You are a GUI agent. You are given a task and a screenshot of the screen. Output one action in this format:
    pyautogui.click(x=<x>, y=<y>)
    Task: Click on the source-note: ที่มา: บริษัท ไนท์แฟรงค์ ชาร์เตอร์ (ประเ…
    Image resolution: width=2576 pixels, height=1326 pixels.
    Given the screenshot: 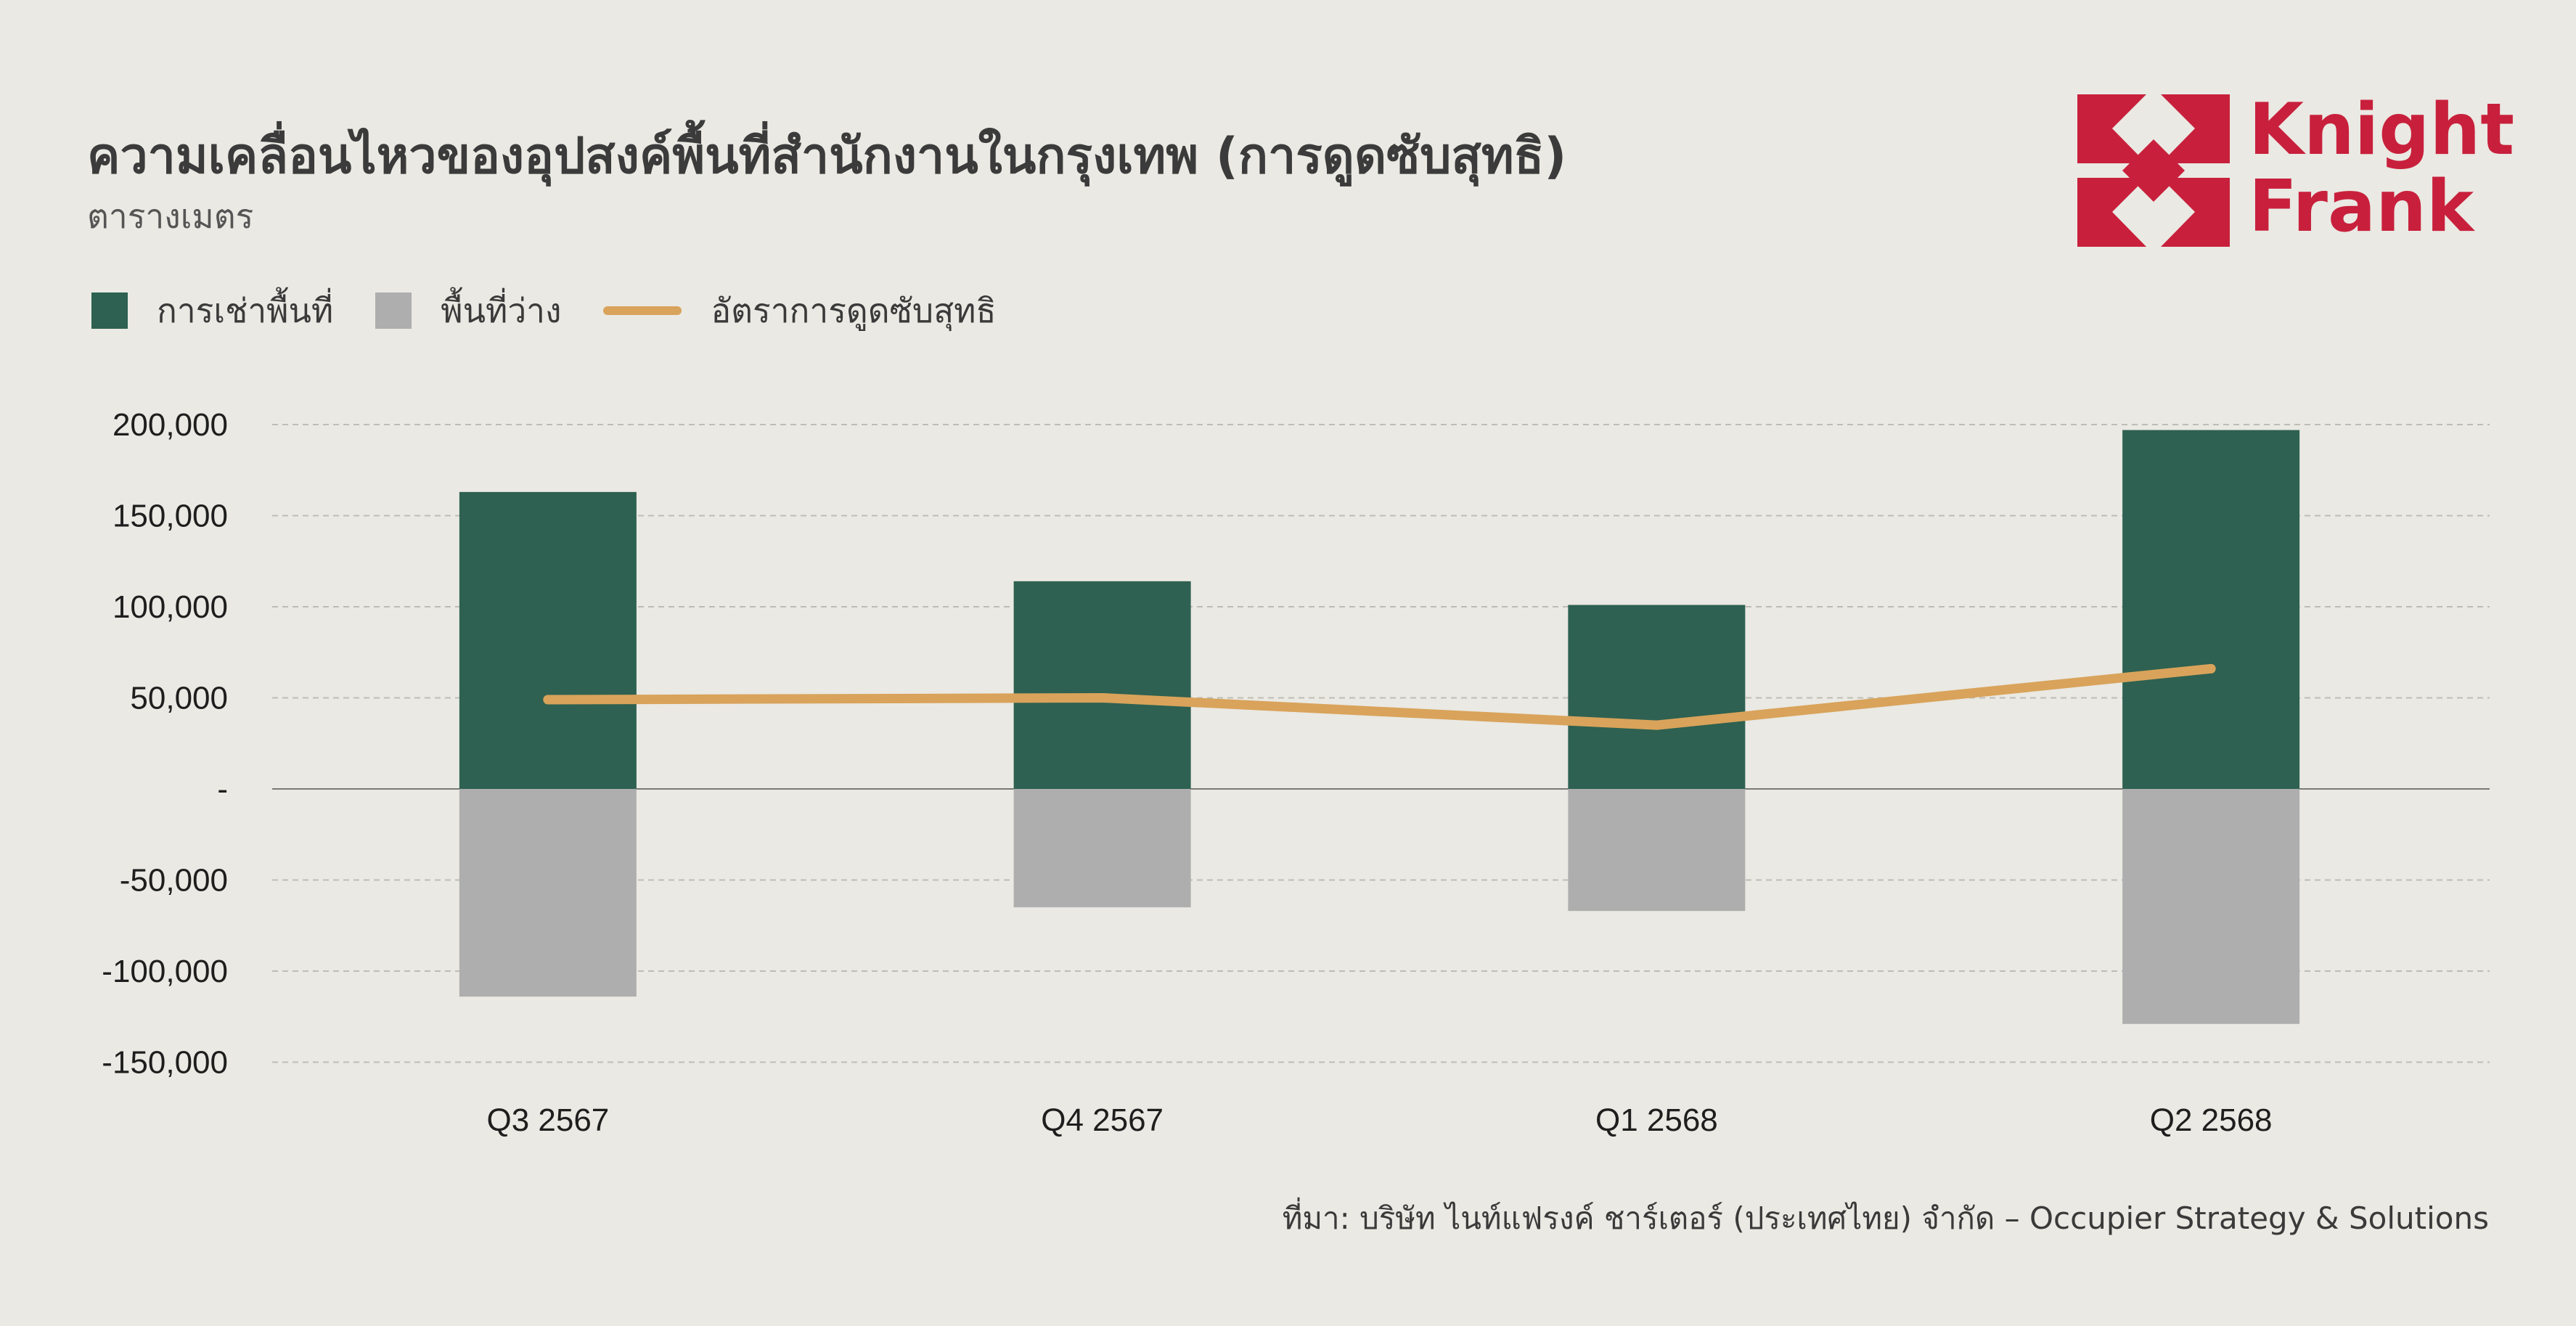 What is the action you would take?
    pyautogui.click(x=1886, y=1218)
    